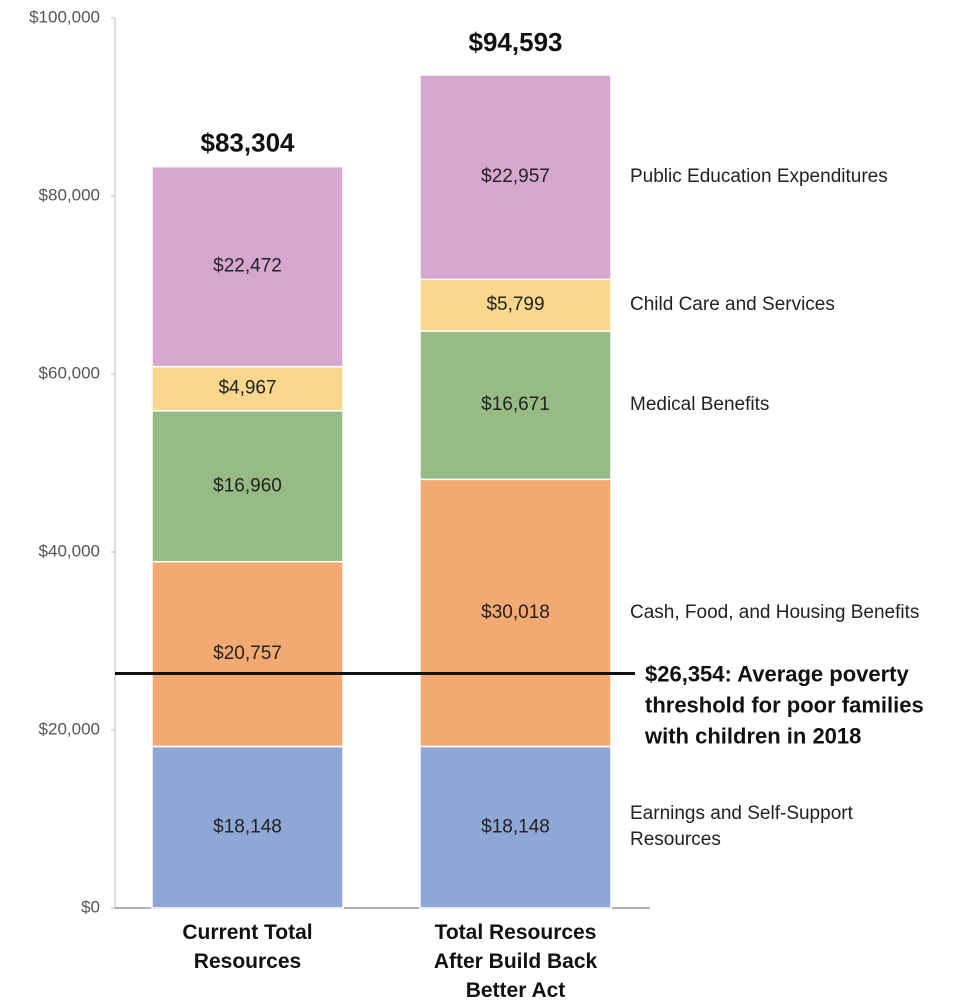 This screenshot has width=971, height=1004. Describe the element at coordinates (69, 728) in the screenshot. I see `y-tick-label: $20,000` at that location.